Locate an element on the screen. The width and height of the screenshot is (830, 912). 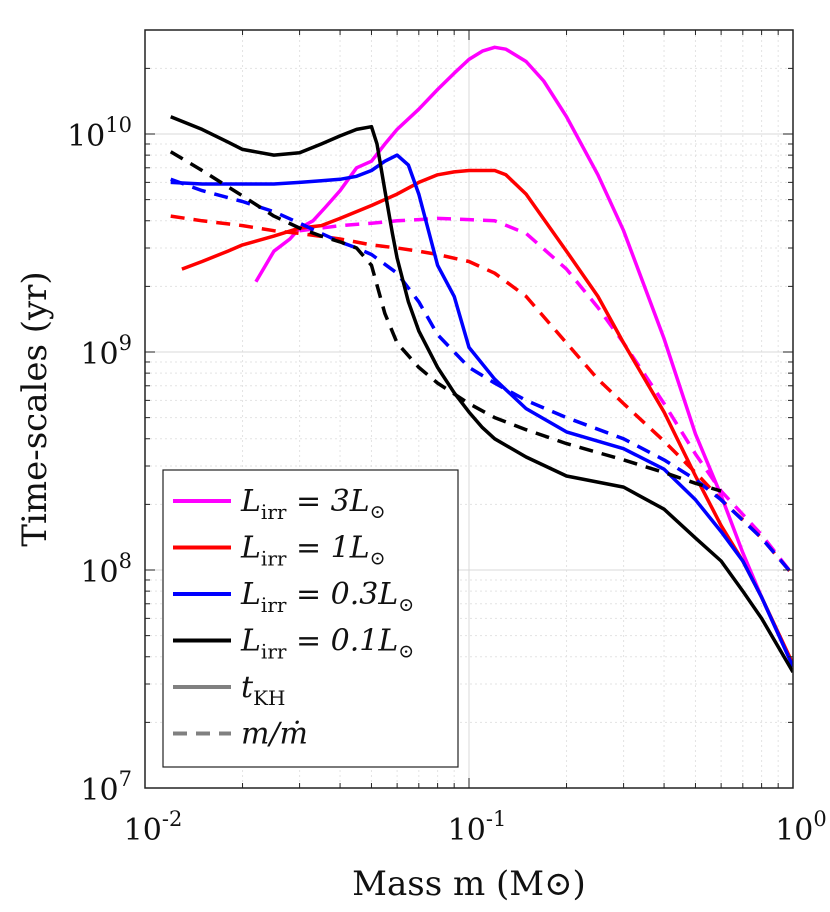
y-tick-label: 10⁷ is located at coordinates (106, 787).